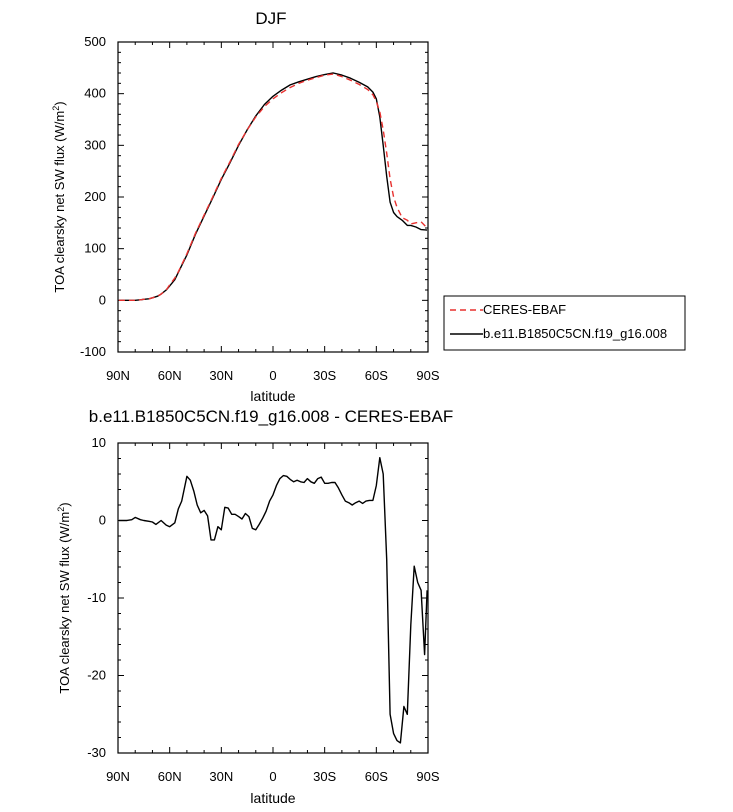 This screenshot has width=733, height=812. Describe the element at coordinates (170, 776) in the screenshot. I see `bottom-x-tick-label: 60N` at that location.